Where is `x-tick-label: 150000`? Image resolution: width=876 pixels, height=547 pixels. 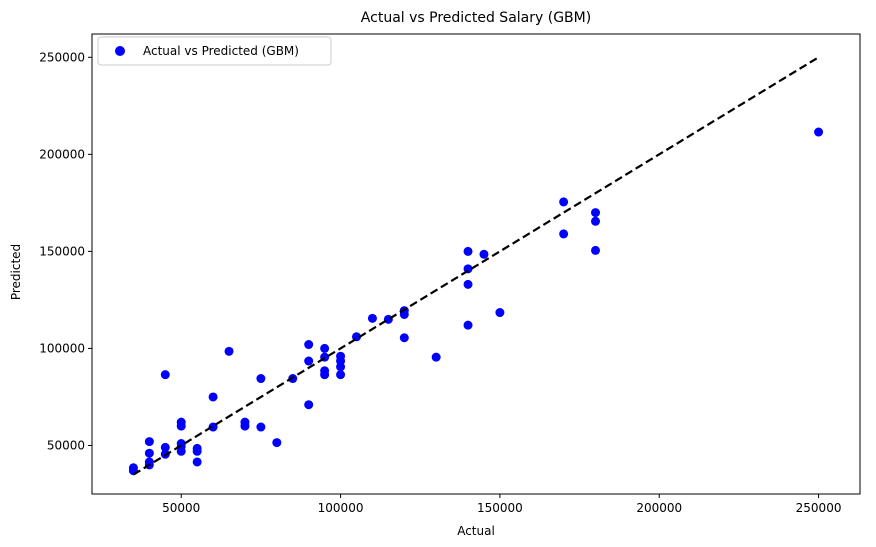 x-tick-label: 150000 is located at coordinates (500, 508).